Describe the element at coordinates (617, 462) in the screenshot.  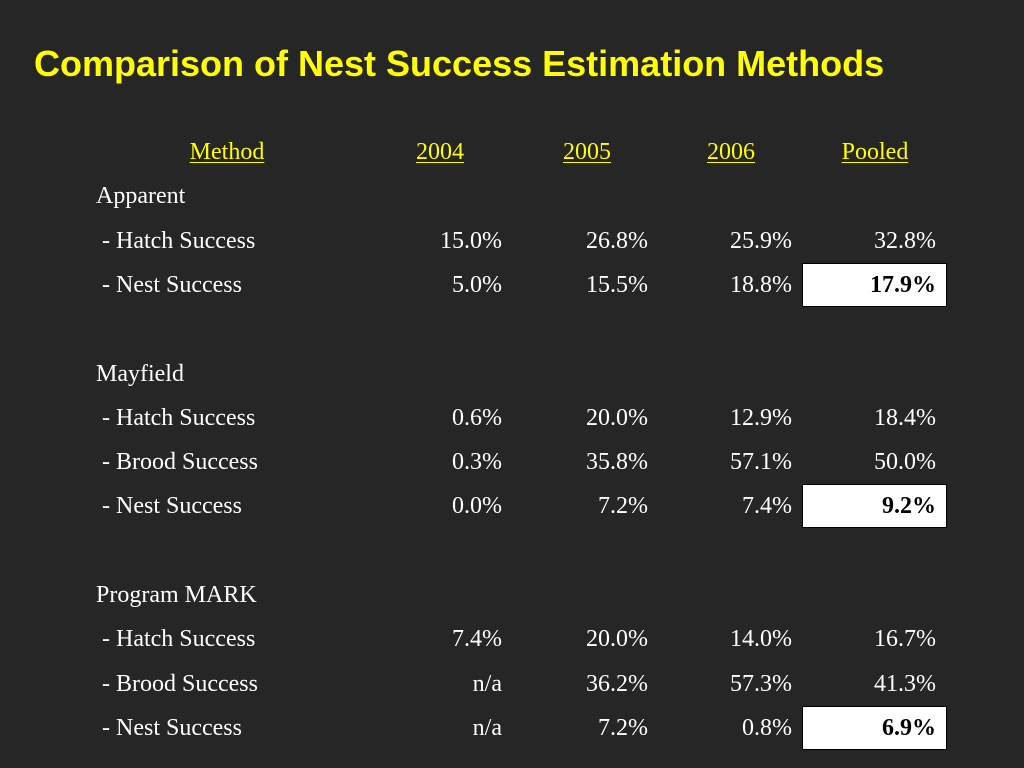
I see `table-cell: 35.8%` at that location.